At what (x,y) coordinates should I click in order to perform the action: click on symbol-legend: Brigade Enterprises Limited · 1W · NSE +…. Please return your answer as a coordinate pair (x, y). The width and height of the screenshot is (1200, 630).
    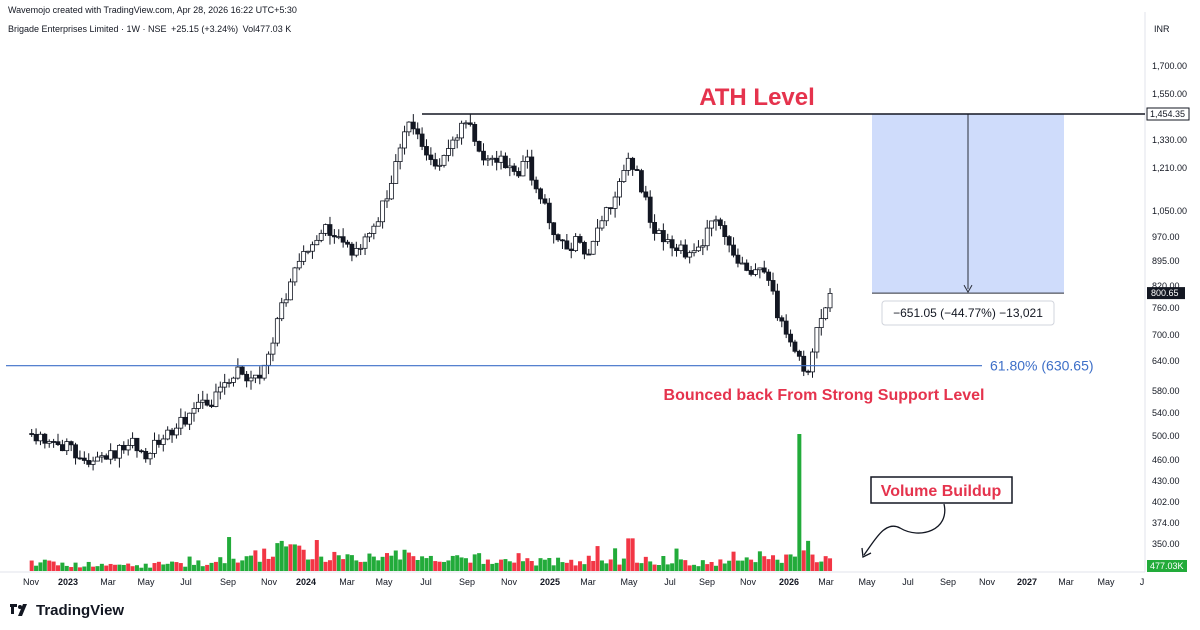
    Looking at the image, I should click on (150, 29).